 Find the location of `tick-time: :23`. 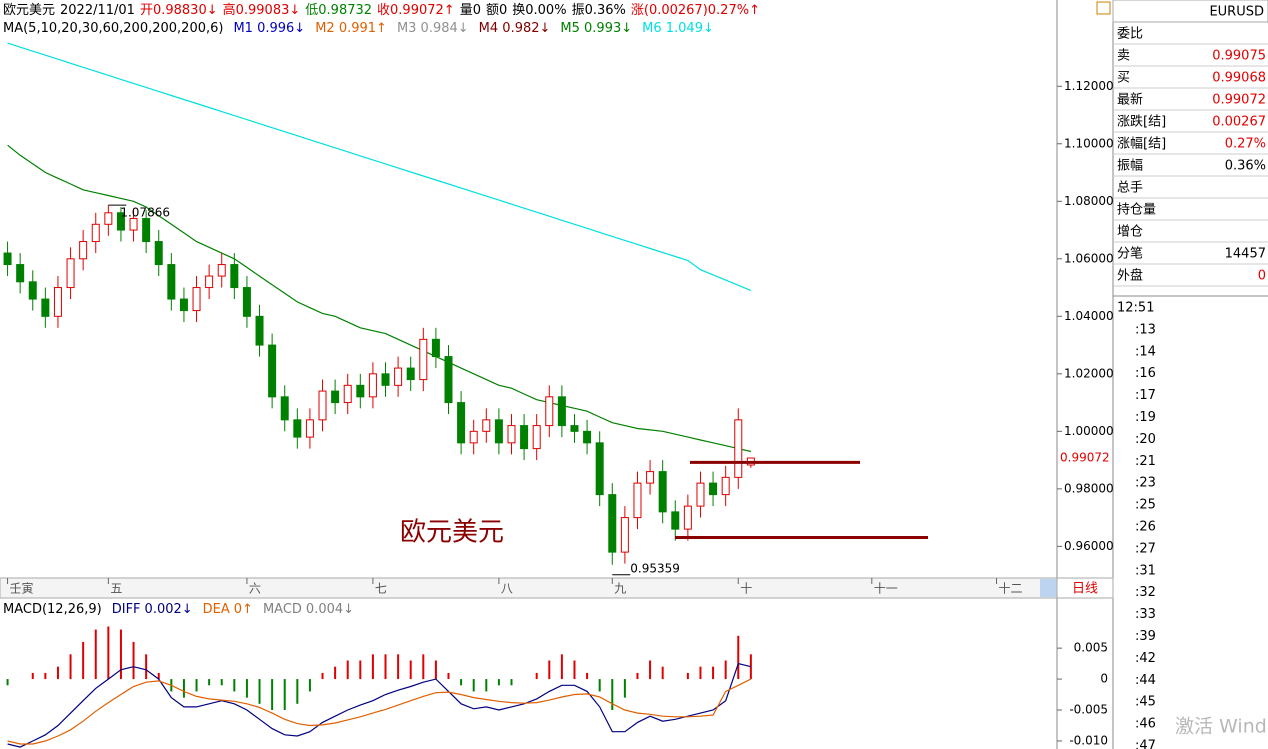

tick-time: :23 is located at coordinates (1145, 483).